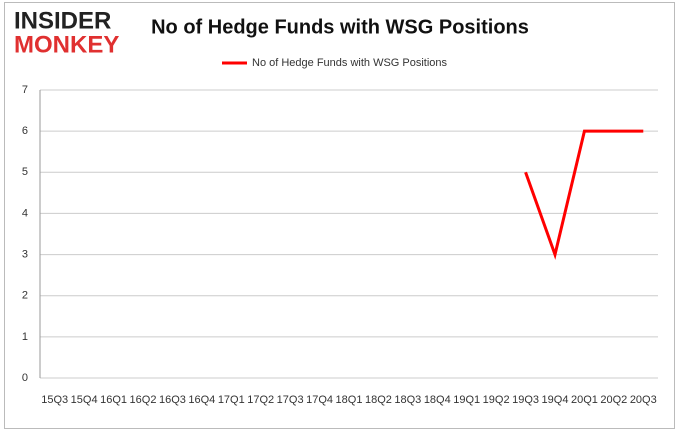 The width and height of the screenshot is (680, 433). I want to click on x-tick-label: 17Q2, so click(260, 400).